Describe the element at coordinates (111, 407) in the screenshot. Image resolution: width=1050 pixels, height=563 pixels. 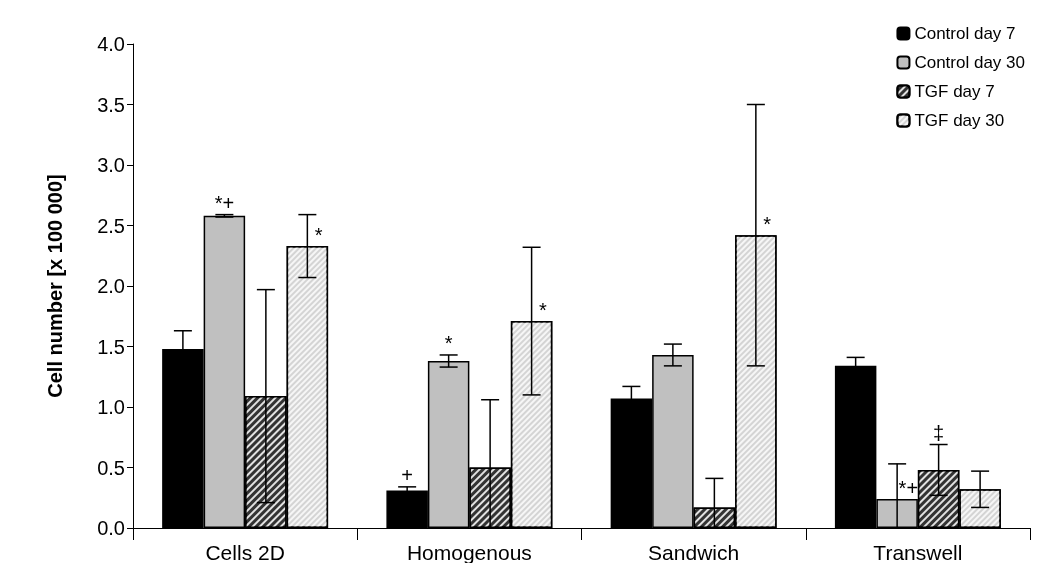
I see `y-tick-label: 1.0` at that location.